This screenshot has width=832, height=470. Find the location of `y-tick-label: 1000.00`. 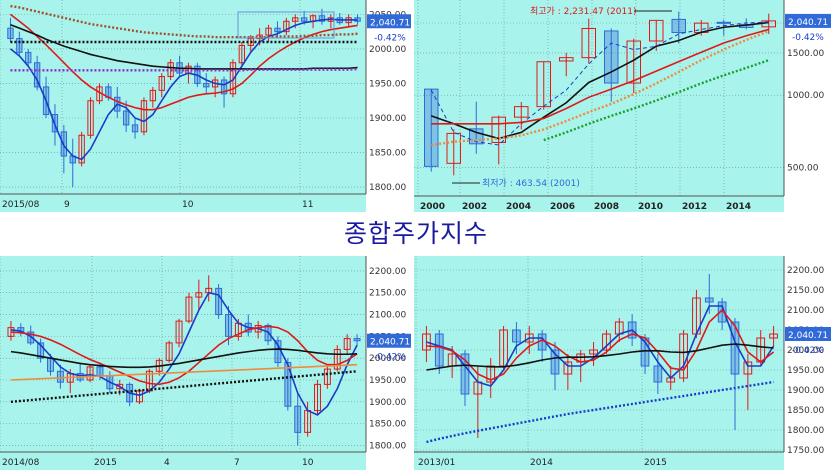

y-tick-label: 1000.00 is located at coordinates (805, 96).